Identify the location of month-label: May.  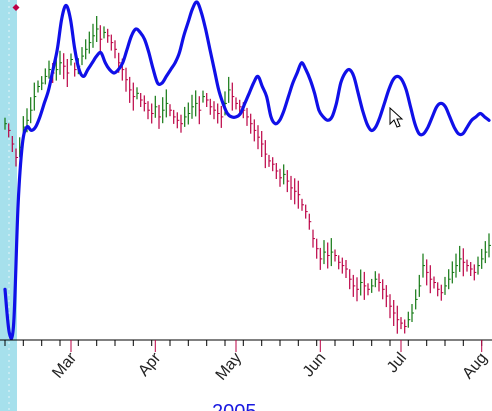
(229, 367).